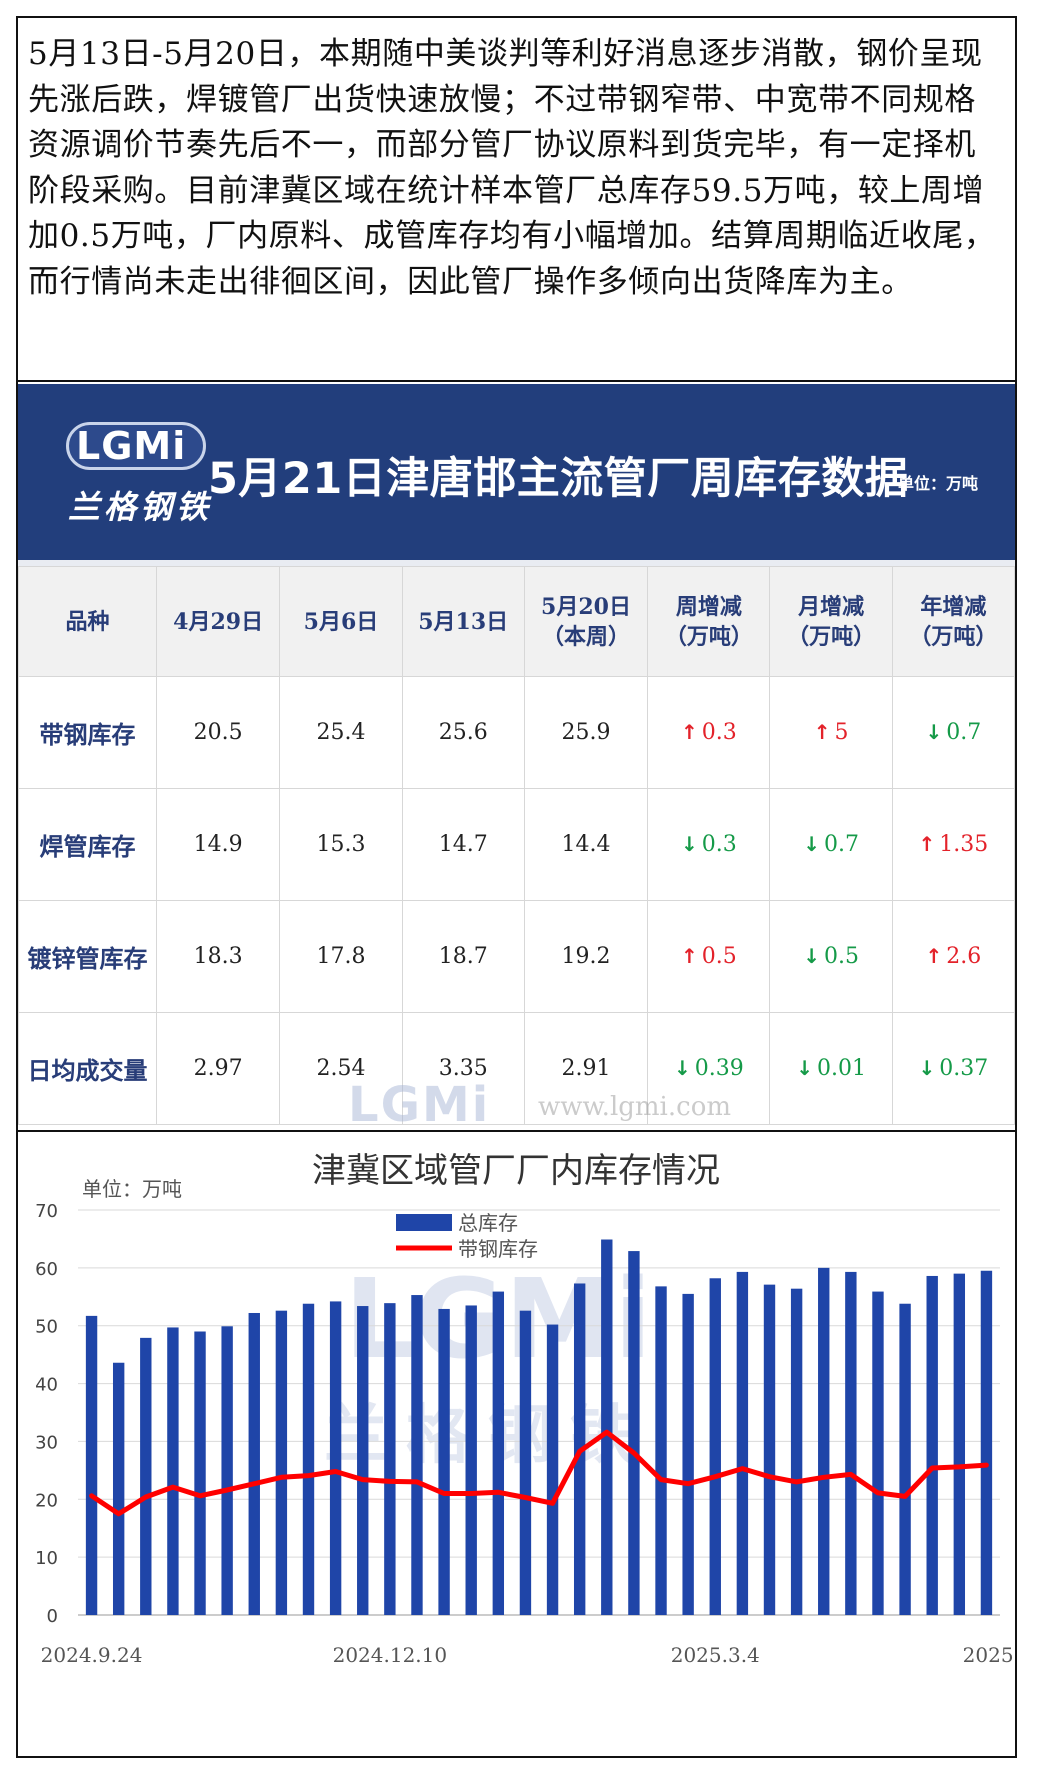 The width and height of the screenshot is (1040, 1774). I want to click on change-cell: ↓ 0.5, so click(831, 956).